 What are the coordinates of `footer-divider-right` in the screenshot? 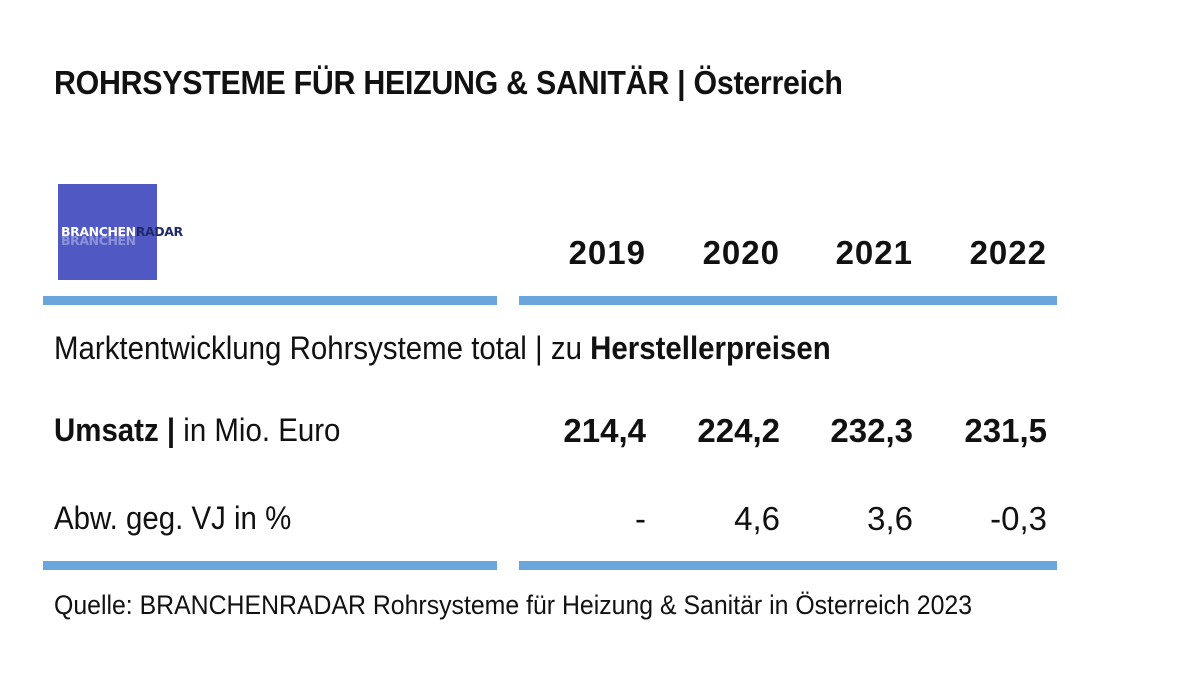 It's located at (788, 565).